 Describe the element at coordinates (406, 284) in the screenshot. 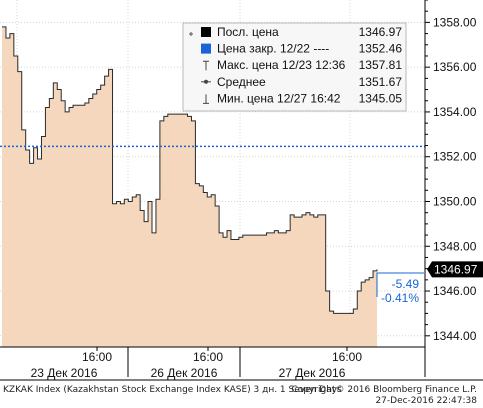

I see `change-value-0: -5.49` at that location.